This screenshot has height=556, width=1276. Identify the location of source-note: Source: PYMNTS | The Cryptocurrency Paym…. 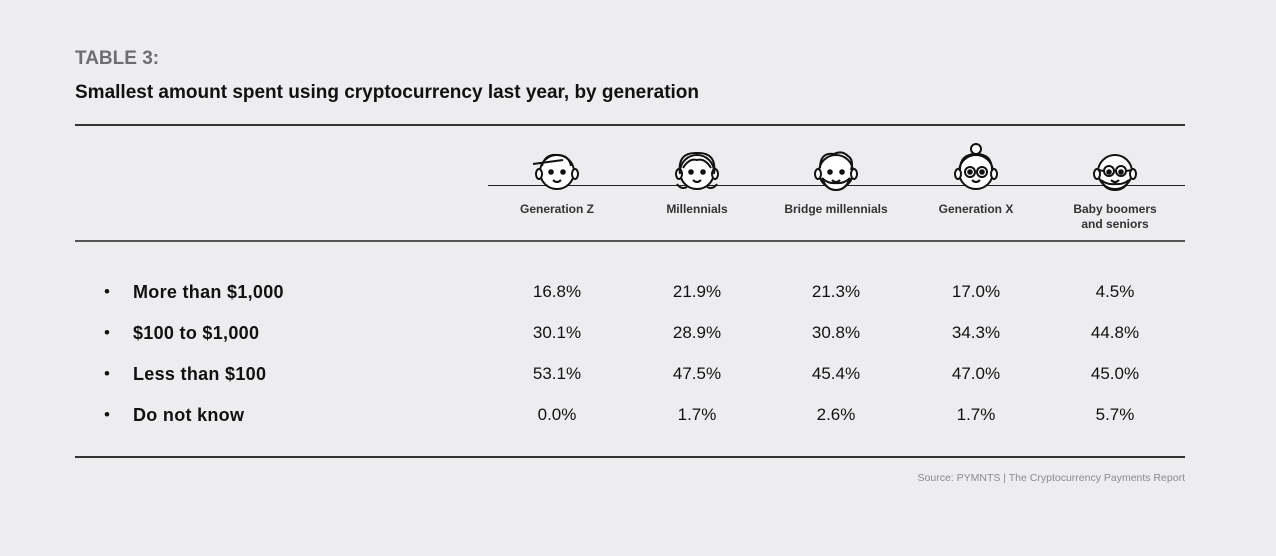
(1051, 478).